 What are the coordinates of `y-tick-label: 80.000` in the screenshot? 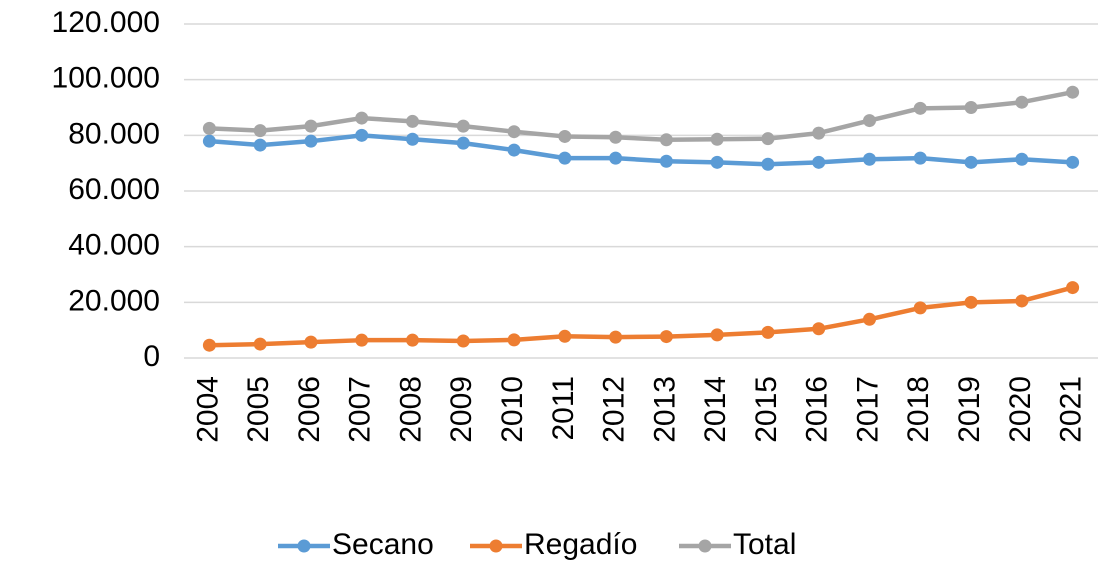 It's located at (114, 133).